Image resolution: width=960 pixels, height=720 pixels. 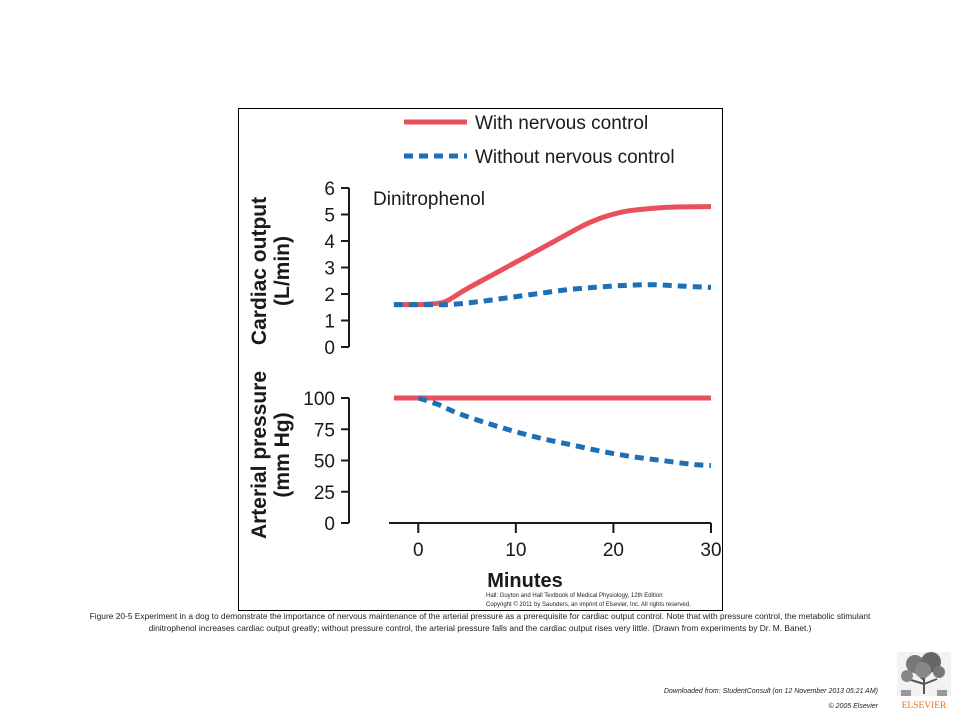 I want to click on cardiac-output-with-control-line, so click(x=552, y=256).